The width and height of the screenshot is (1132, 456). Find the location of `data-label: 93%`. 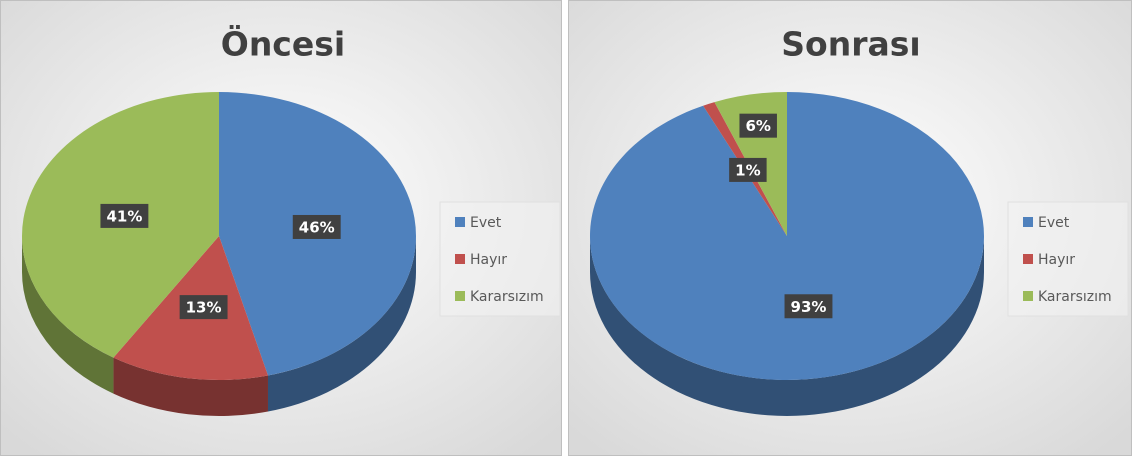

data-label: 93% is located at coordinates (809, 307).